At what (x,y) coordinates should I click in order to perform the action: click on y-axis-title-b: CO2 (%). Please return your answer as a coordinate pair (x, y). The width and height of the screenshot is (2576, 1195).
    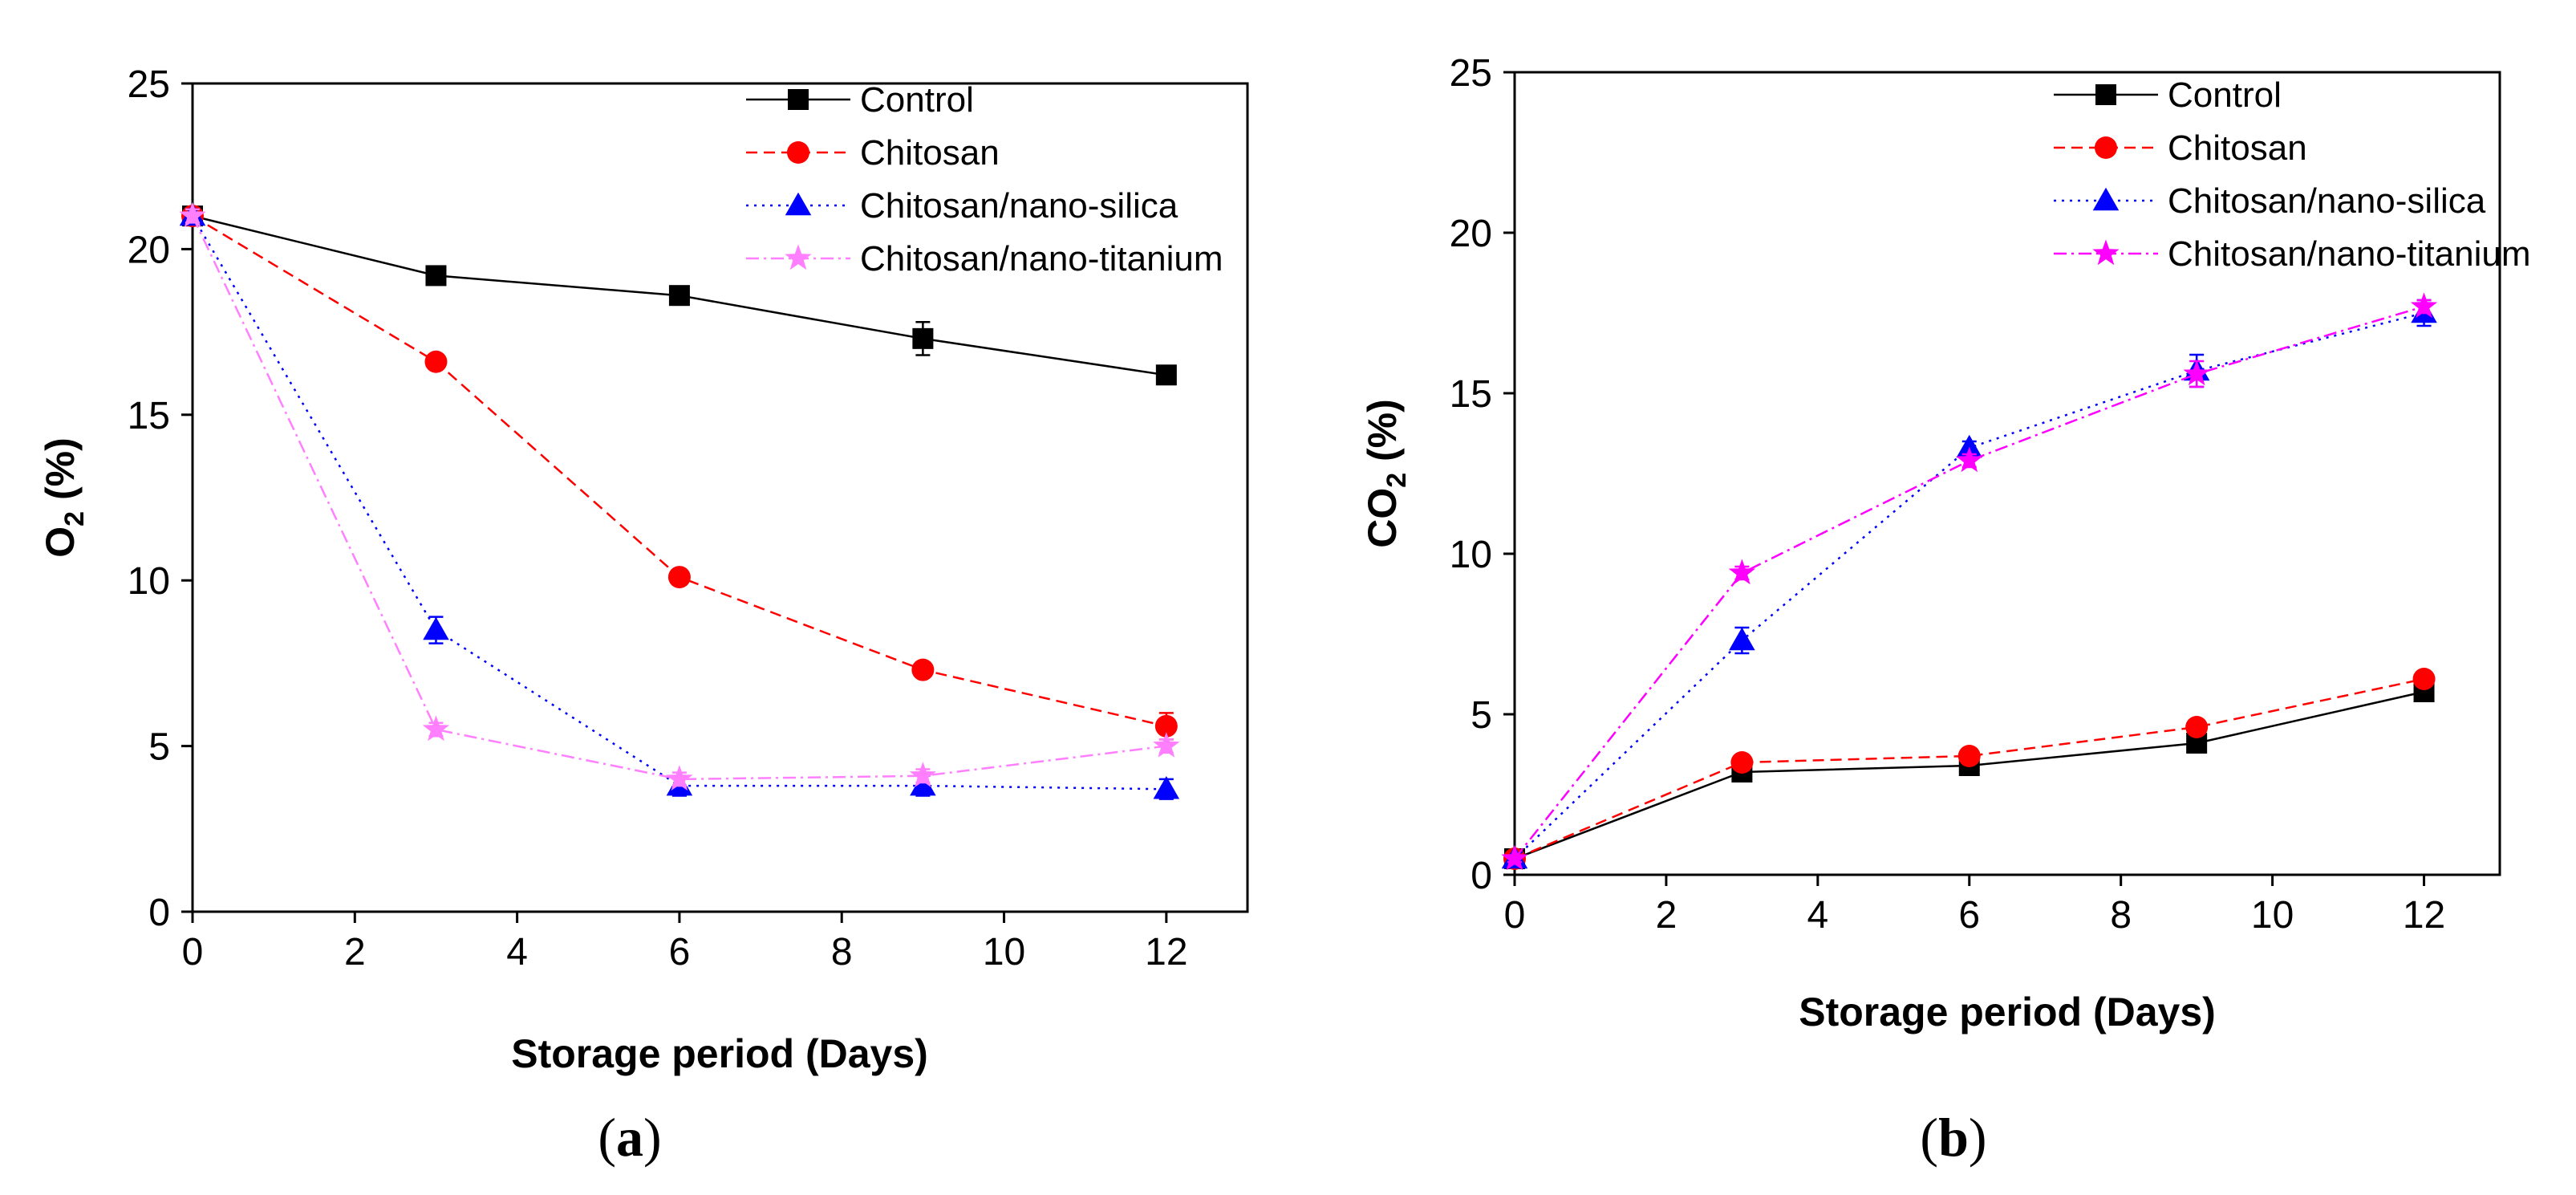
    Looking at the image, I should click on (1386, 473).